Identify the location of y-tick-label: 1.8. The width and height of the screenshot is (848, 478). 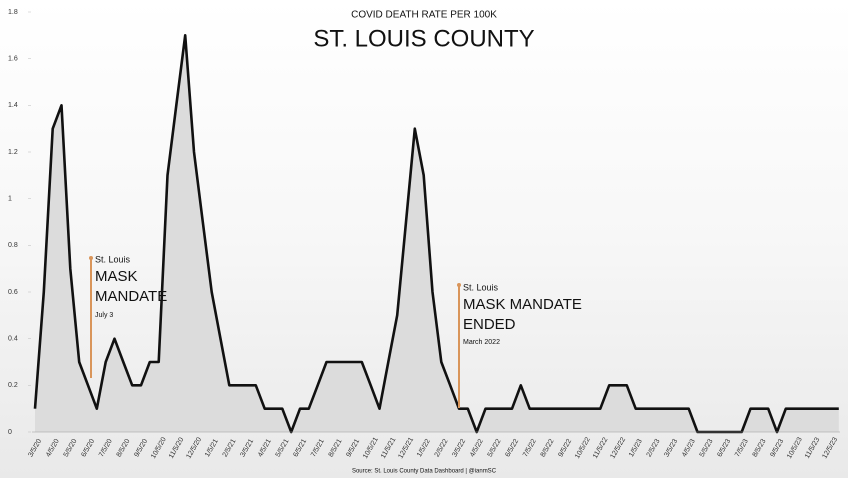
(13, 12).